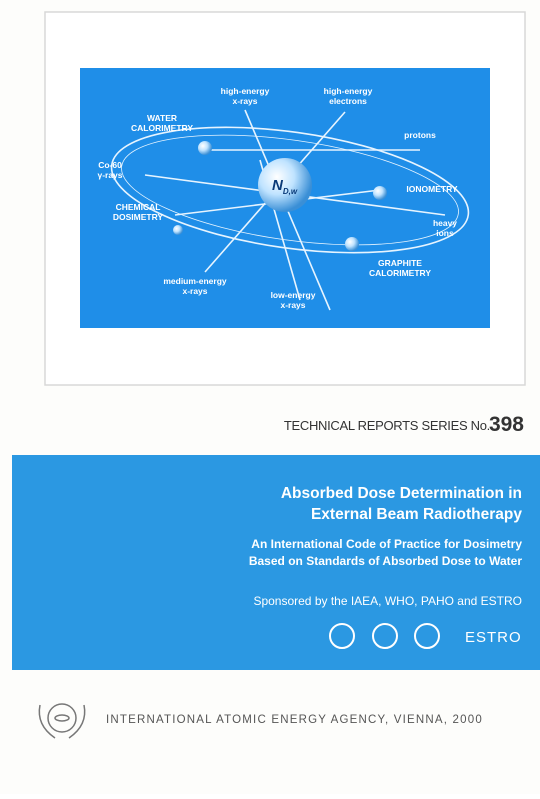 The image size is (540, 799). I want to click on label-line: protons, so click(420, 135).